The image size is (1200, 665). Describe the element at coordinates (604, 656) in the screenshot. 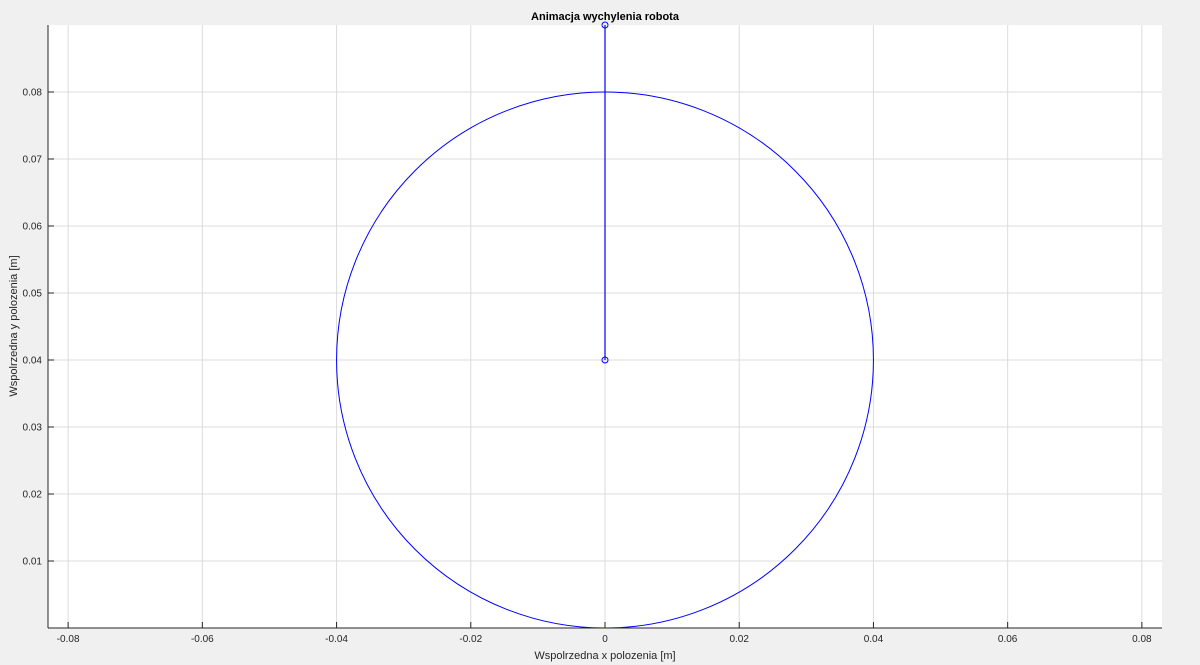

I see `x-axis-label: Wspolrzedna x polozenia [m]` at that location.